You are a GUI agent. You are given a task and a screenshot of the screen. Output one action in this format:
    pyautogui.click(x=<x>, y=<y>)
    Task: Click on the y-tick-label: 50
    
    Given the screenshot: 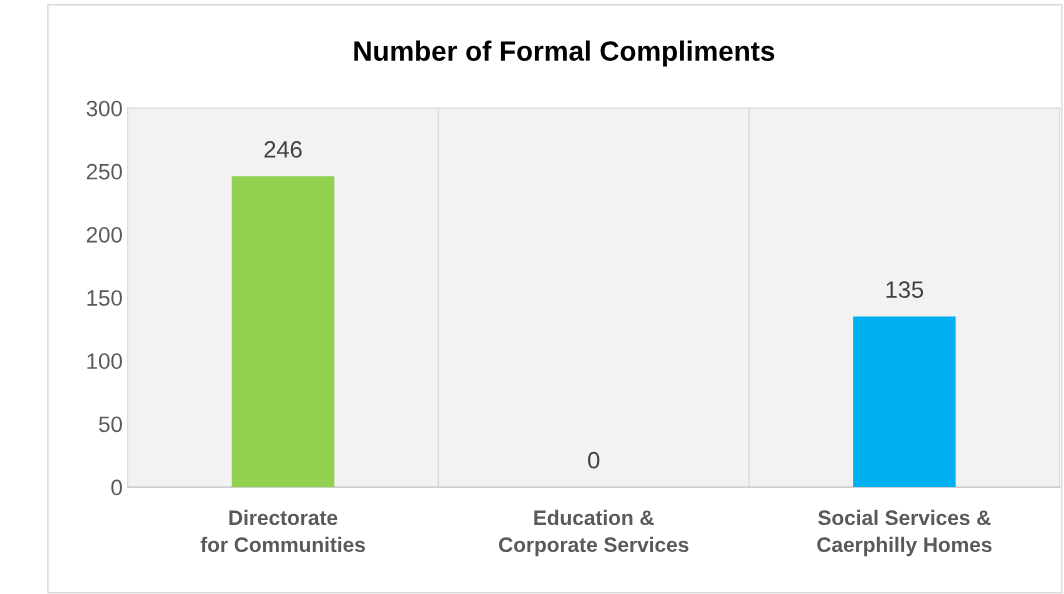 What is the action you would take?
    pyautogui.click(x=110, y=424)
    